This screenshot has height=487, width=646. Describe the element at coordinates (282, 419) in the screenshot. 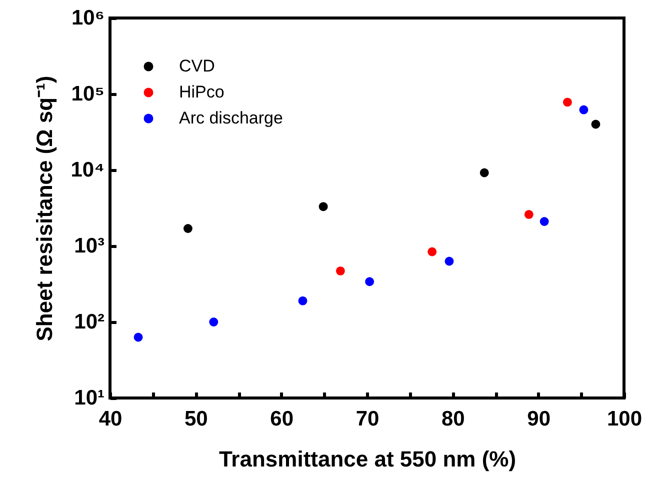

I see `x-tick-label: 60` at that location.